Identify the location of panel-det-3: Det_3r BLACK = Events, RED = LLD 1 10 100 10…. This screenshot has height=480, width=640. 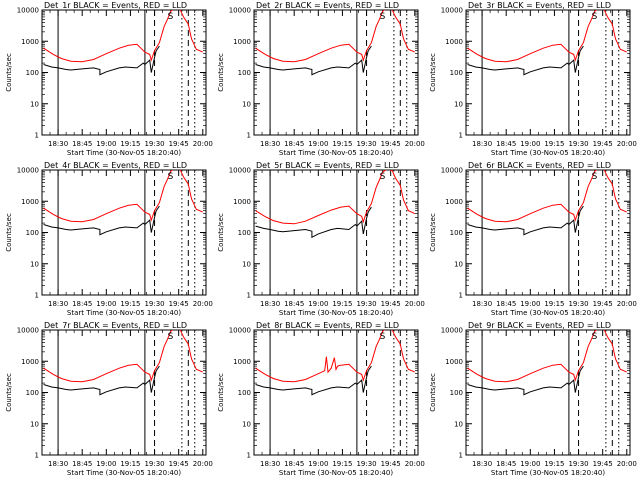
(533, 79).